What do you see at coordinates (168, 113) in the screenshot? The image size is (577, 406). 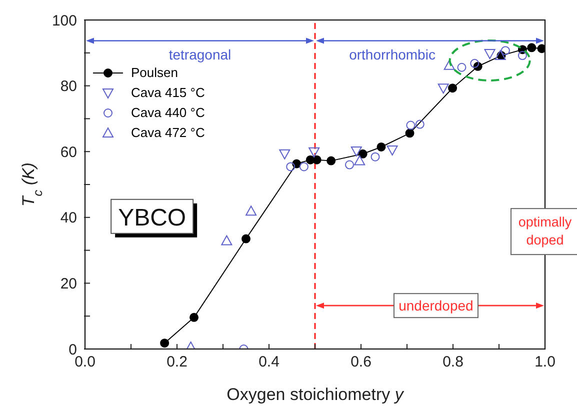 I see `legend-label: Cava 440 °C` at bounding box center [168, 113].